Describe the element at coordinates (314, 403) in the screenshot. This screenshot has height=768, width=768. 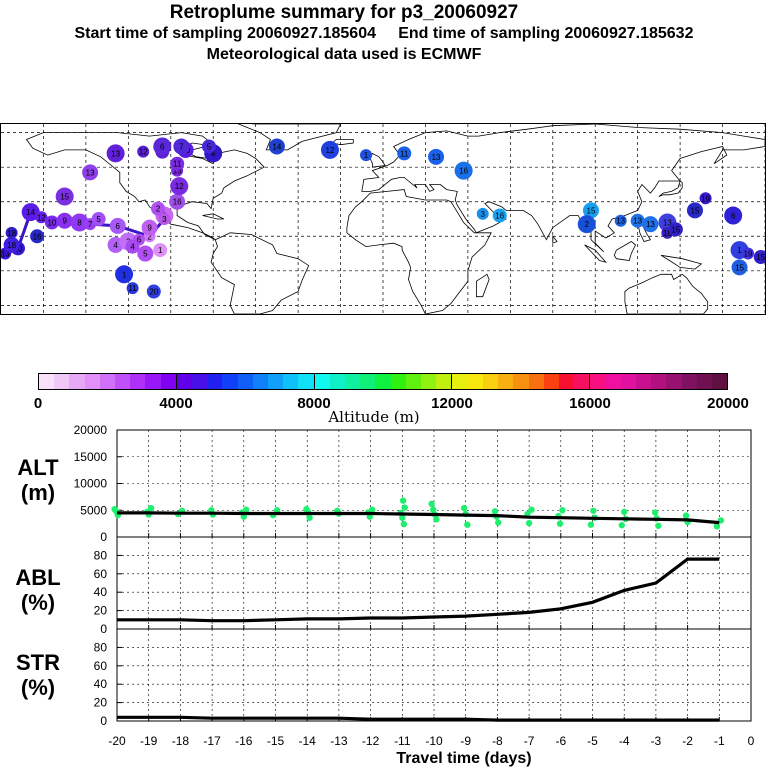
I see `colorbar-tick-label: 8000` at that location.